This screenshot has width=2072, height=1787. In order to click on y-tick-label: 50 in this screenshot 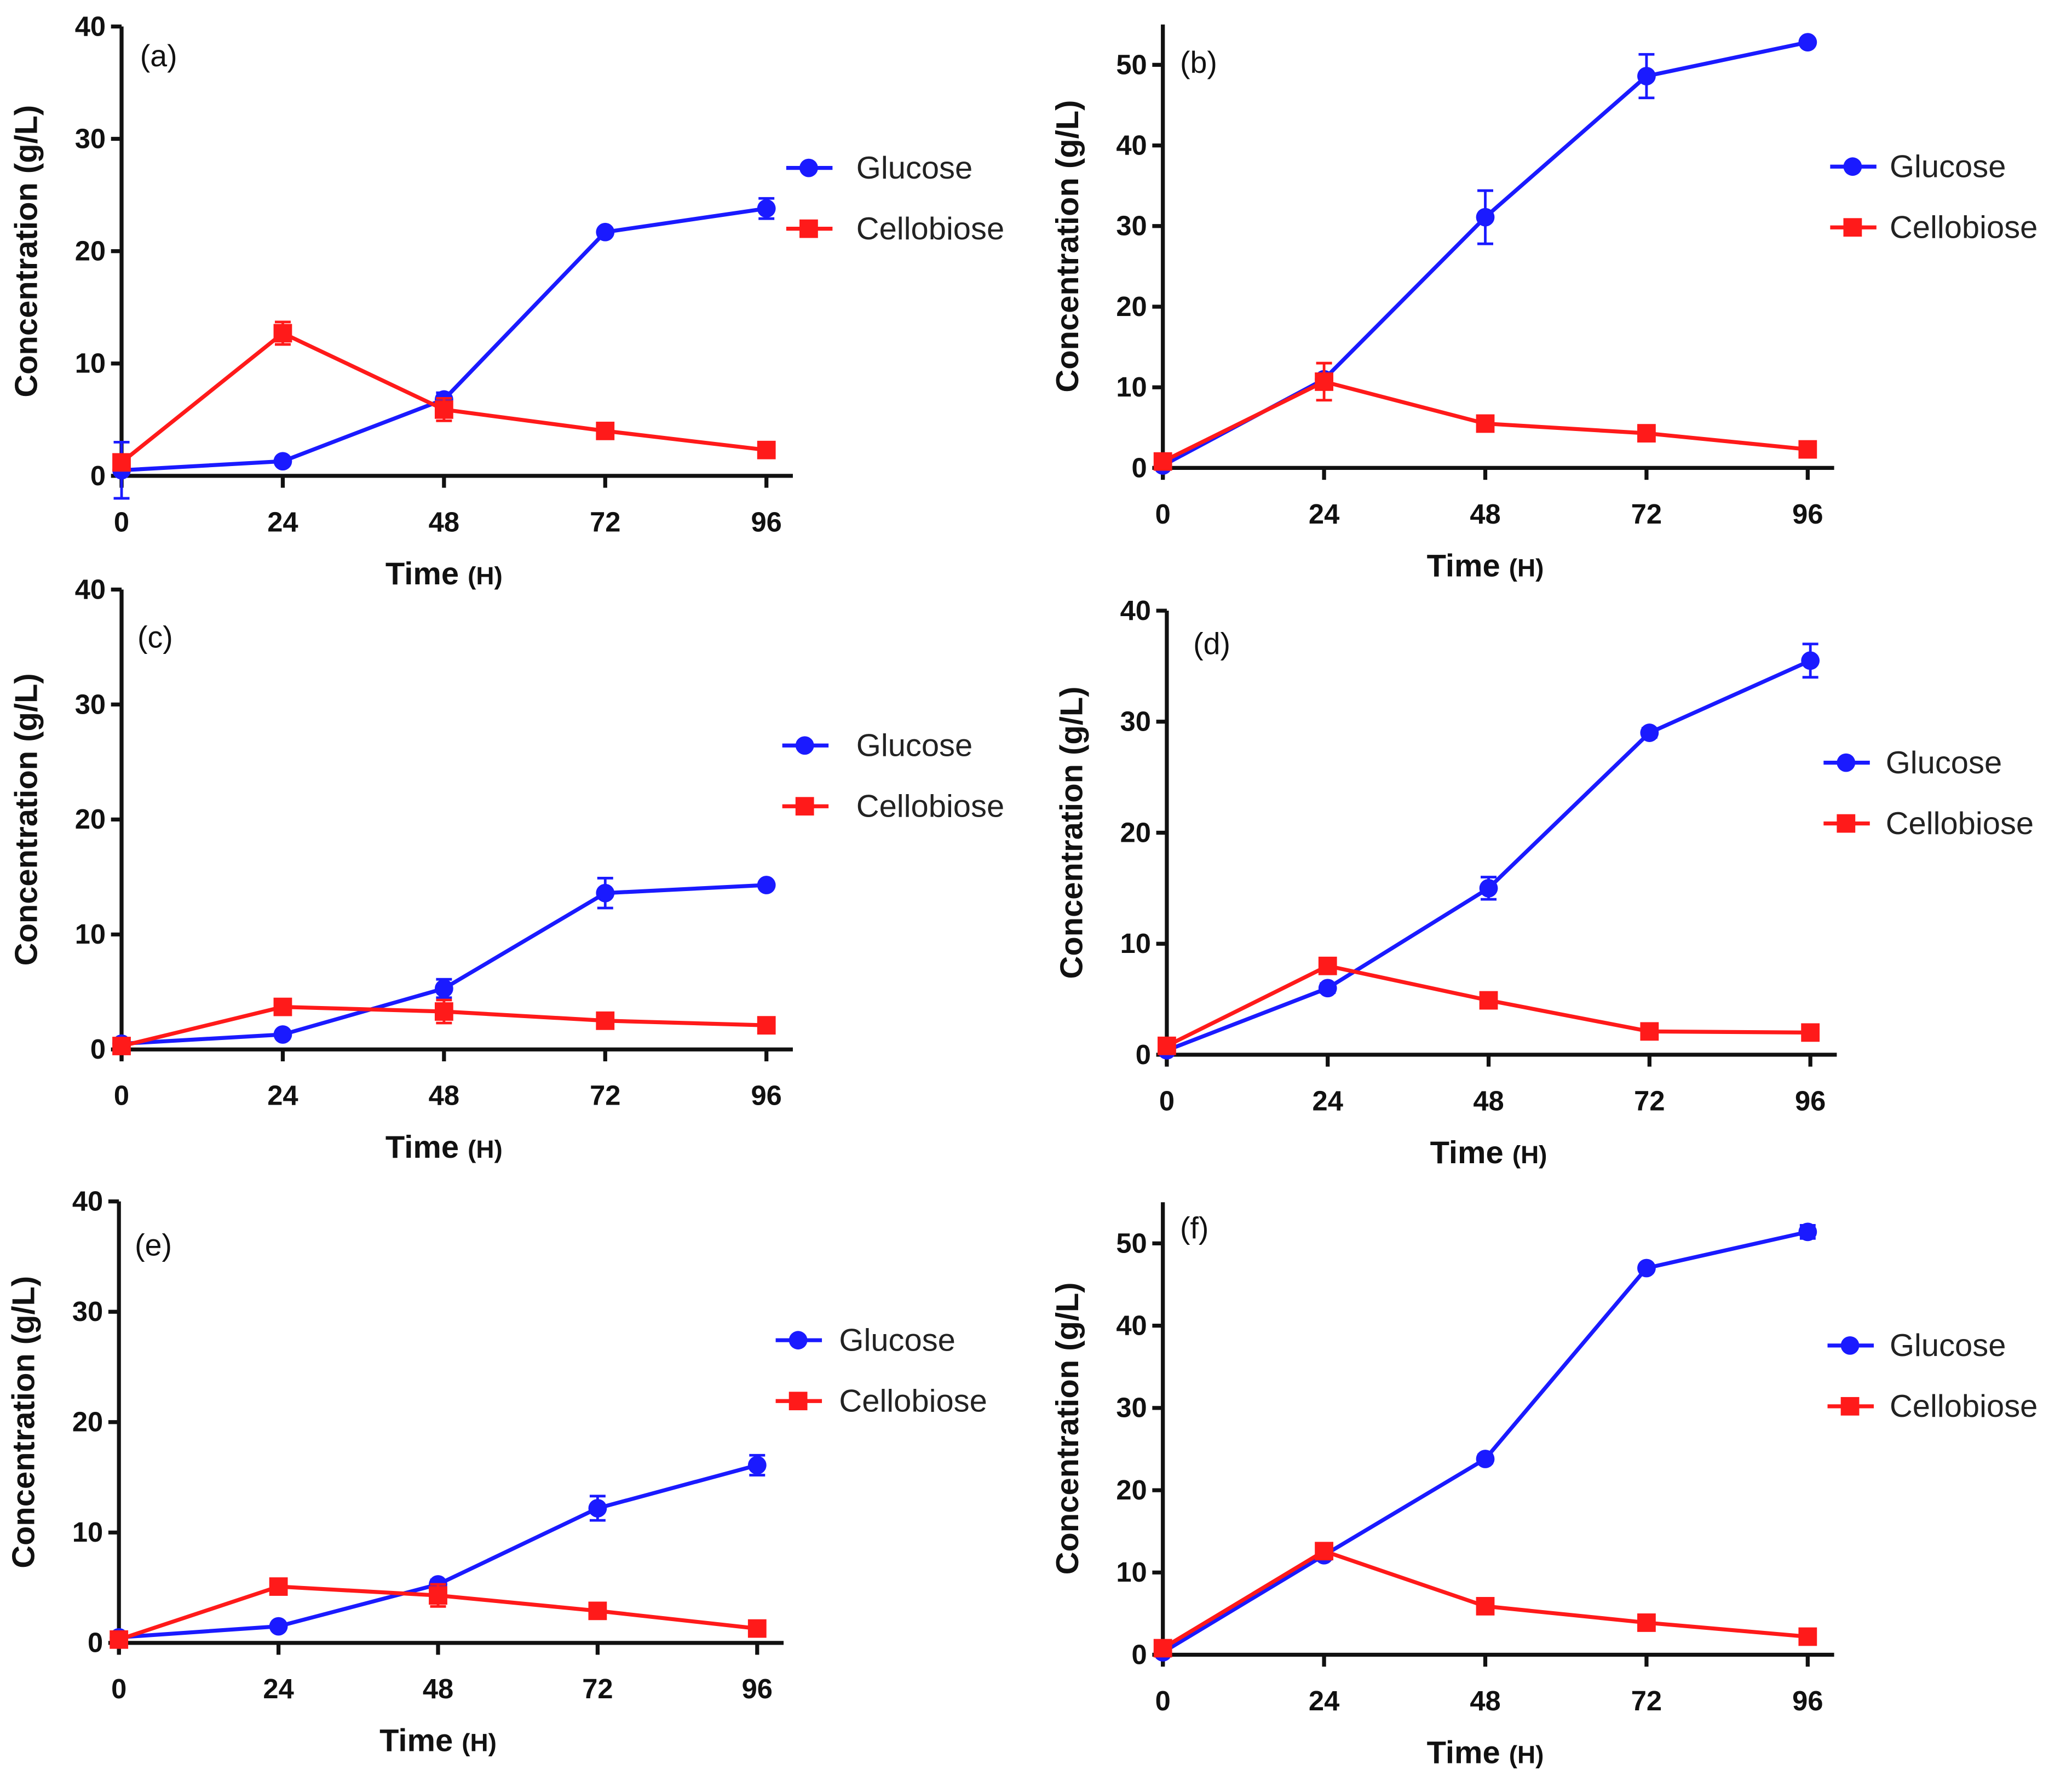, I will do `click(1131, 1243)`.